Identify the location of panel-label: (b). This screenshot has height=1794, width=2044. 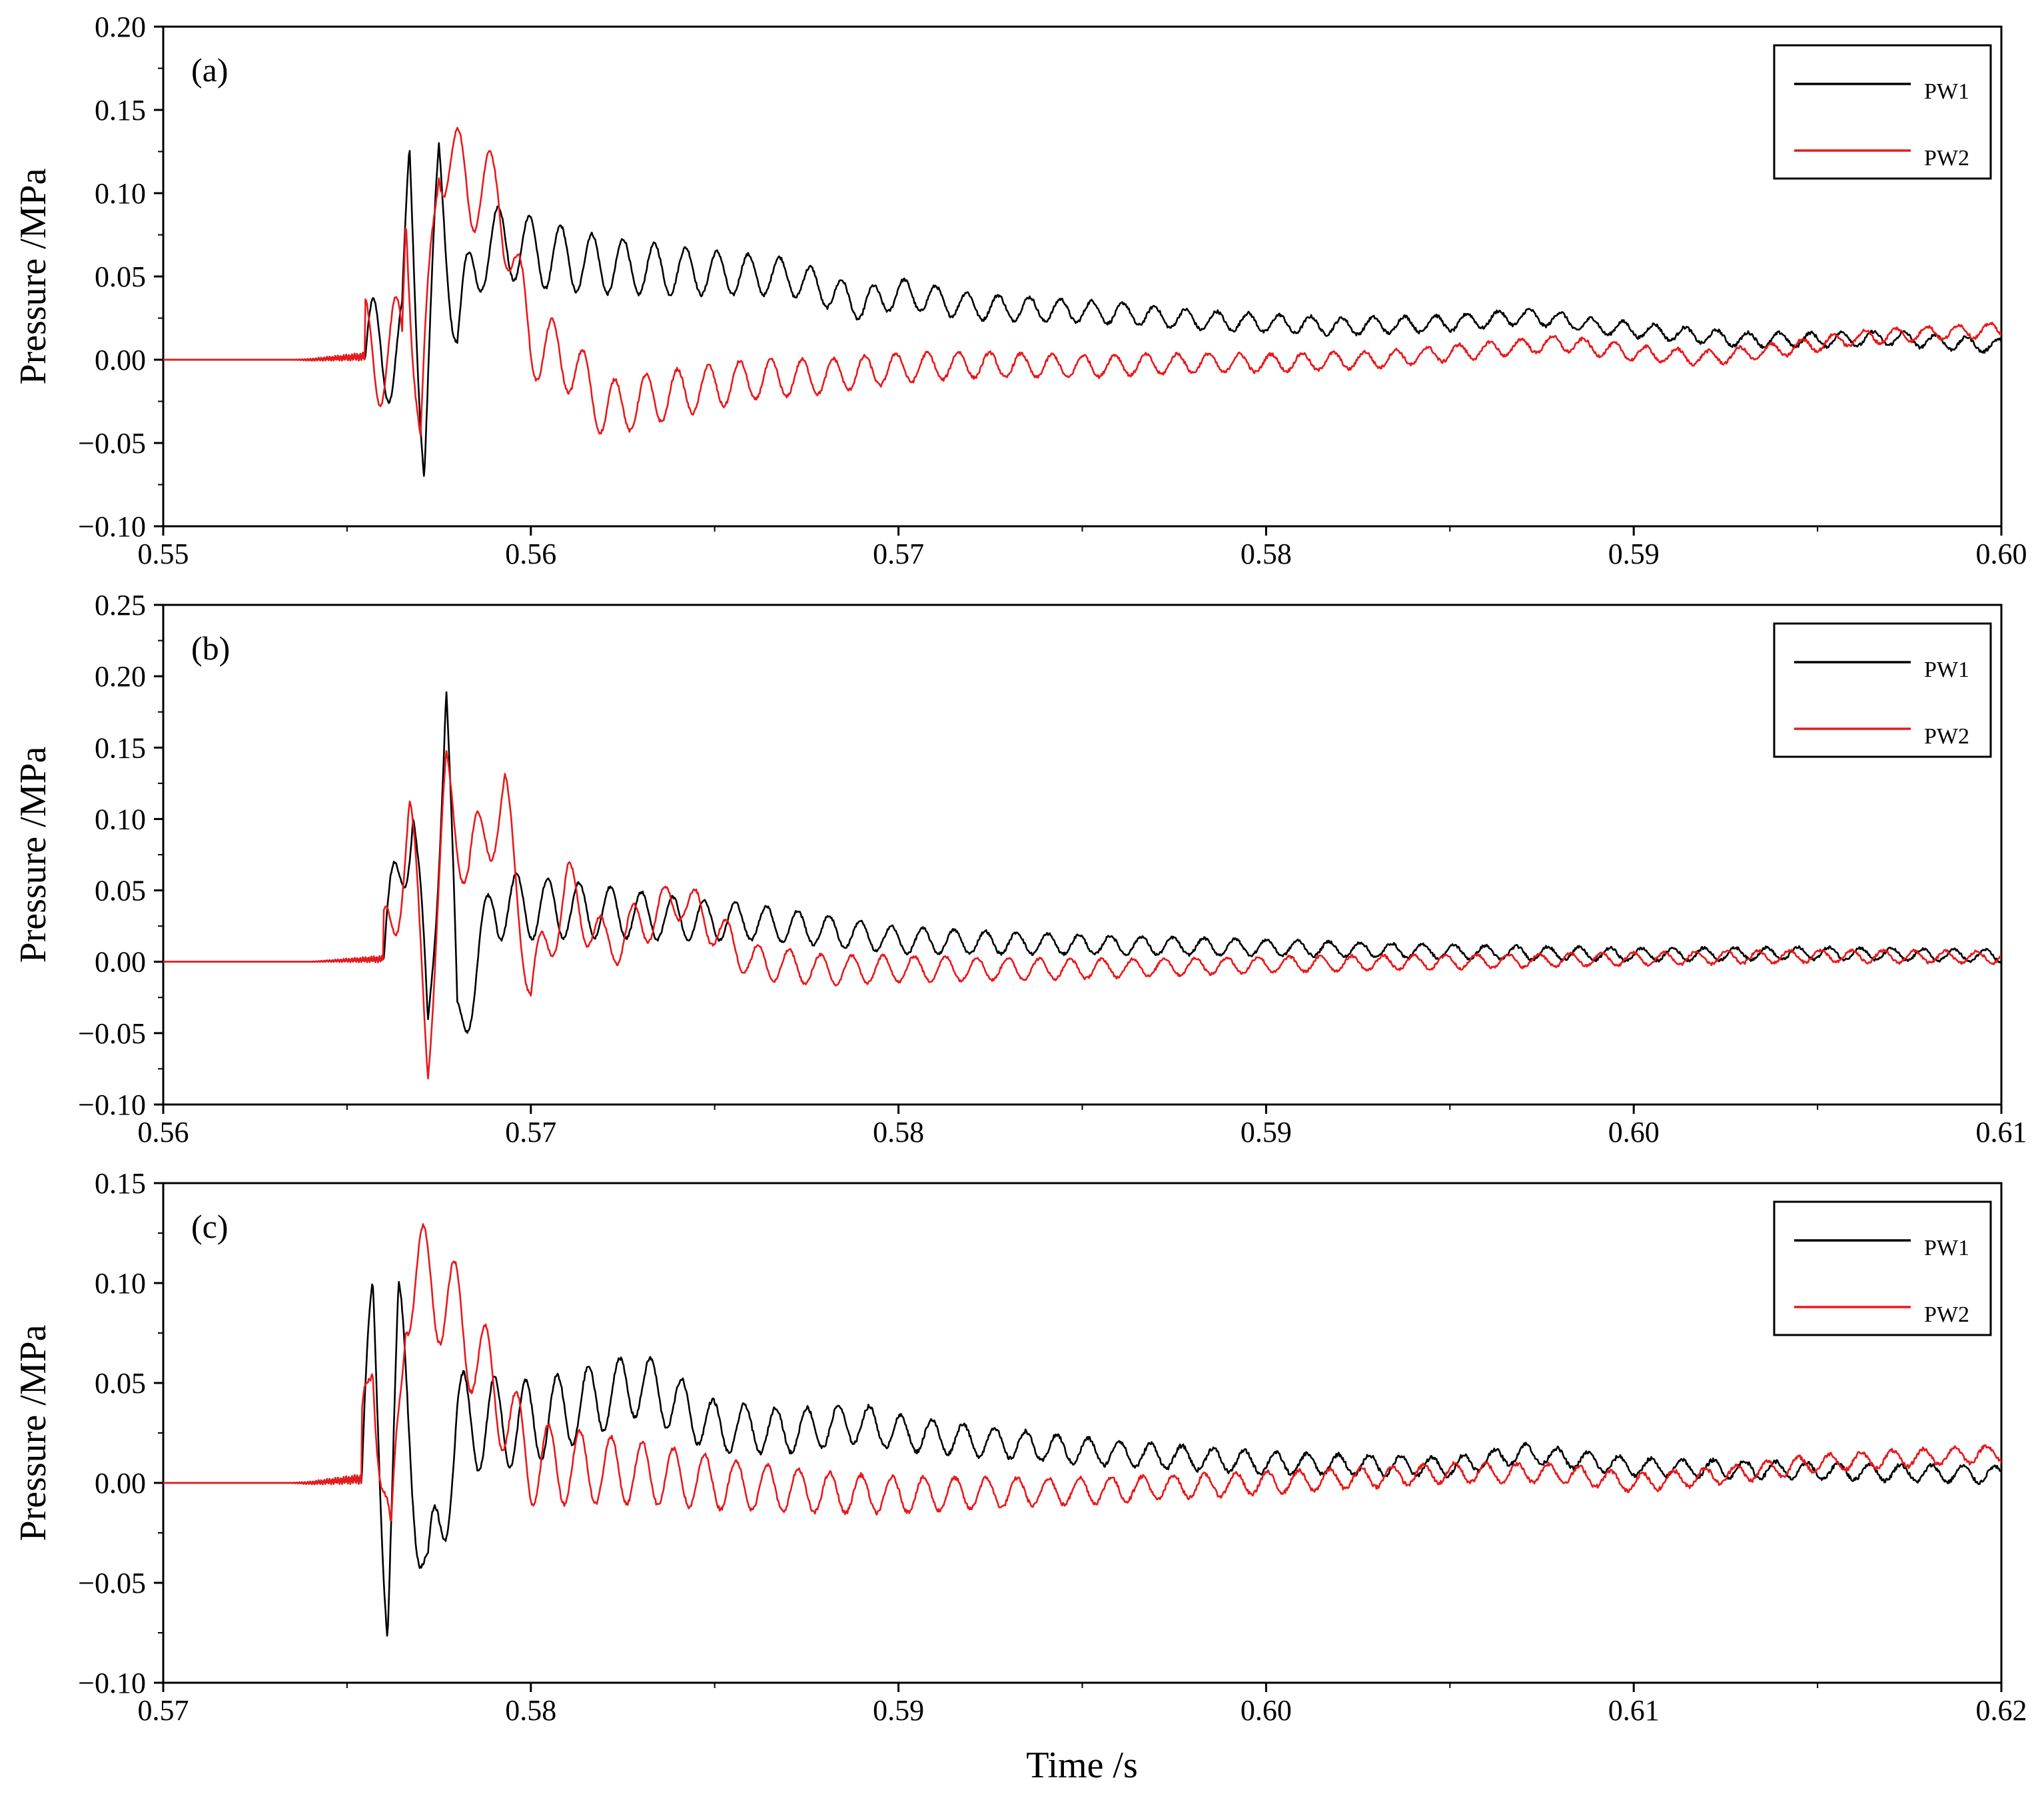
(210, 648).